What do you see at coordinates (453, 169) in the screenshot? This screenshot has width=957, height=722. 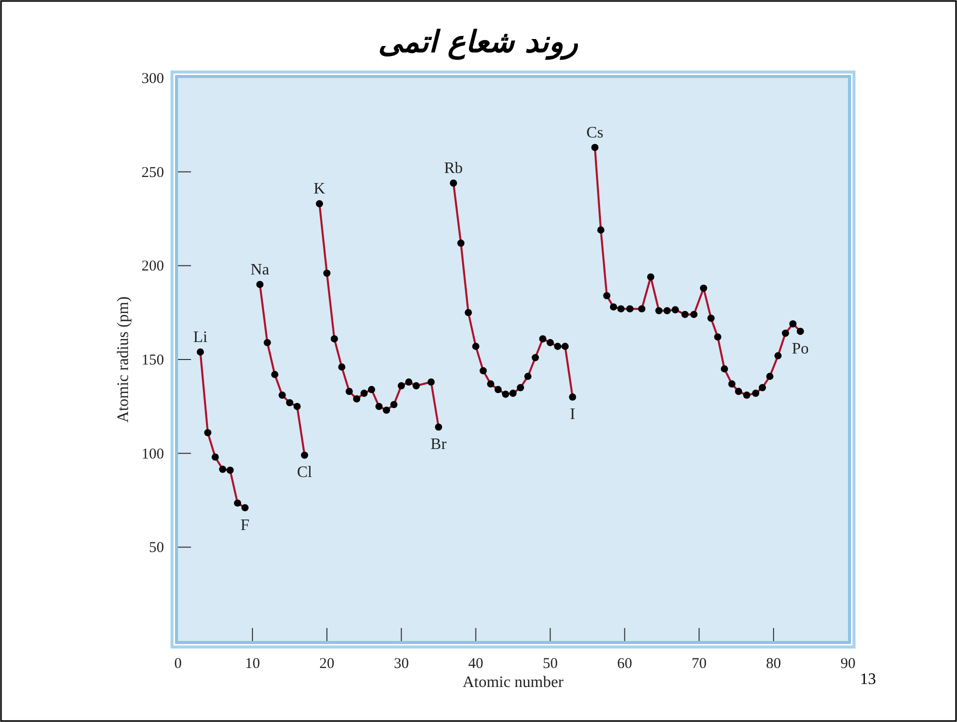 I see `annotation: Rb` at bounding box center [453, 169].